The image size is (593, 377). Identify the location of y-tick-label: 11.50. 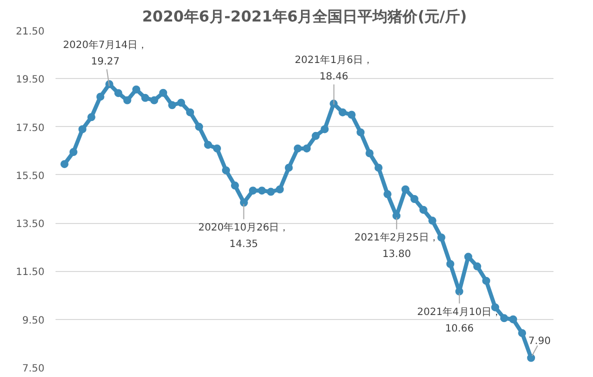
(30, 272).